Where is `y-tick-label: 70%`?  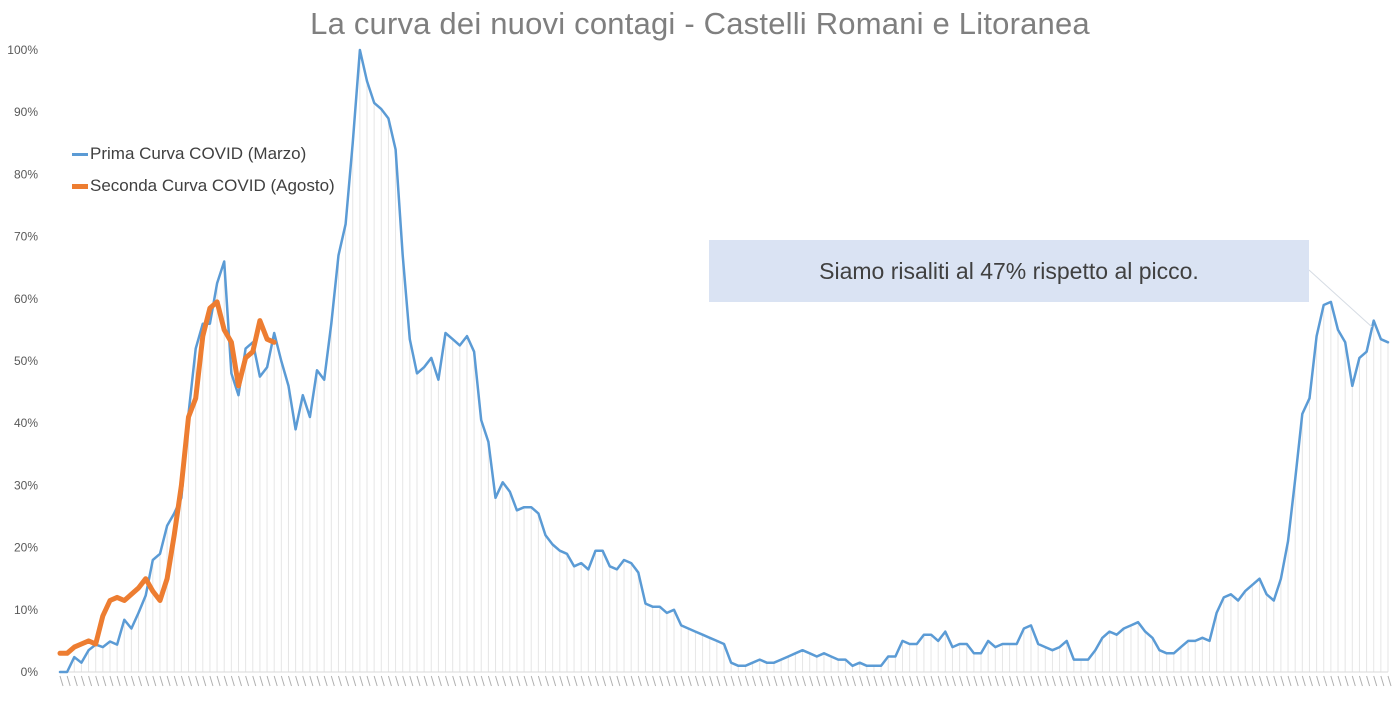
y-tick-label: 70% is located at coordinates (26, 237).